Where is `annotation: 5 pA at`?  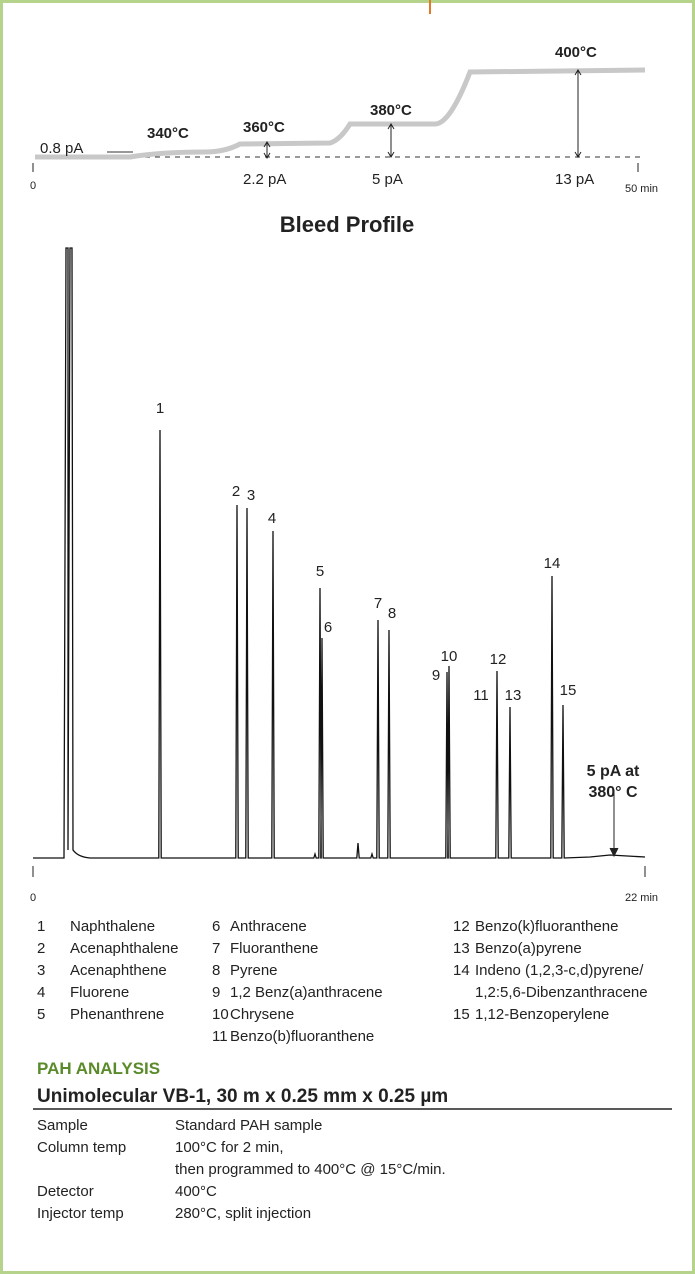
annotation: 5 pA at is located at coordinates (613, 771).